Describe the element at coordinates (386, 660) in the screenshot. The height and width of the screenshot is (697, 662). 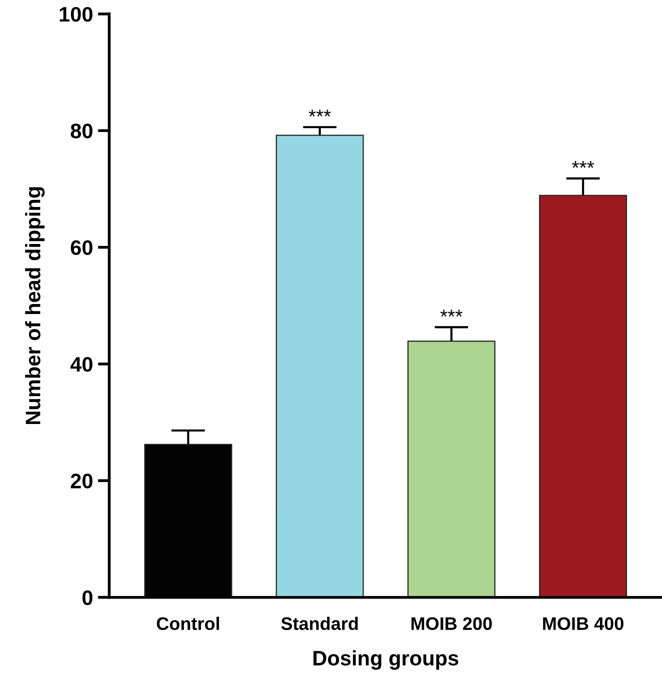
I see `x-axis-title: Dosing groups` at that location.